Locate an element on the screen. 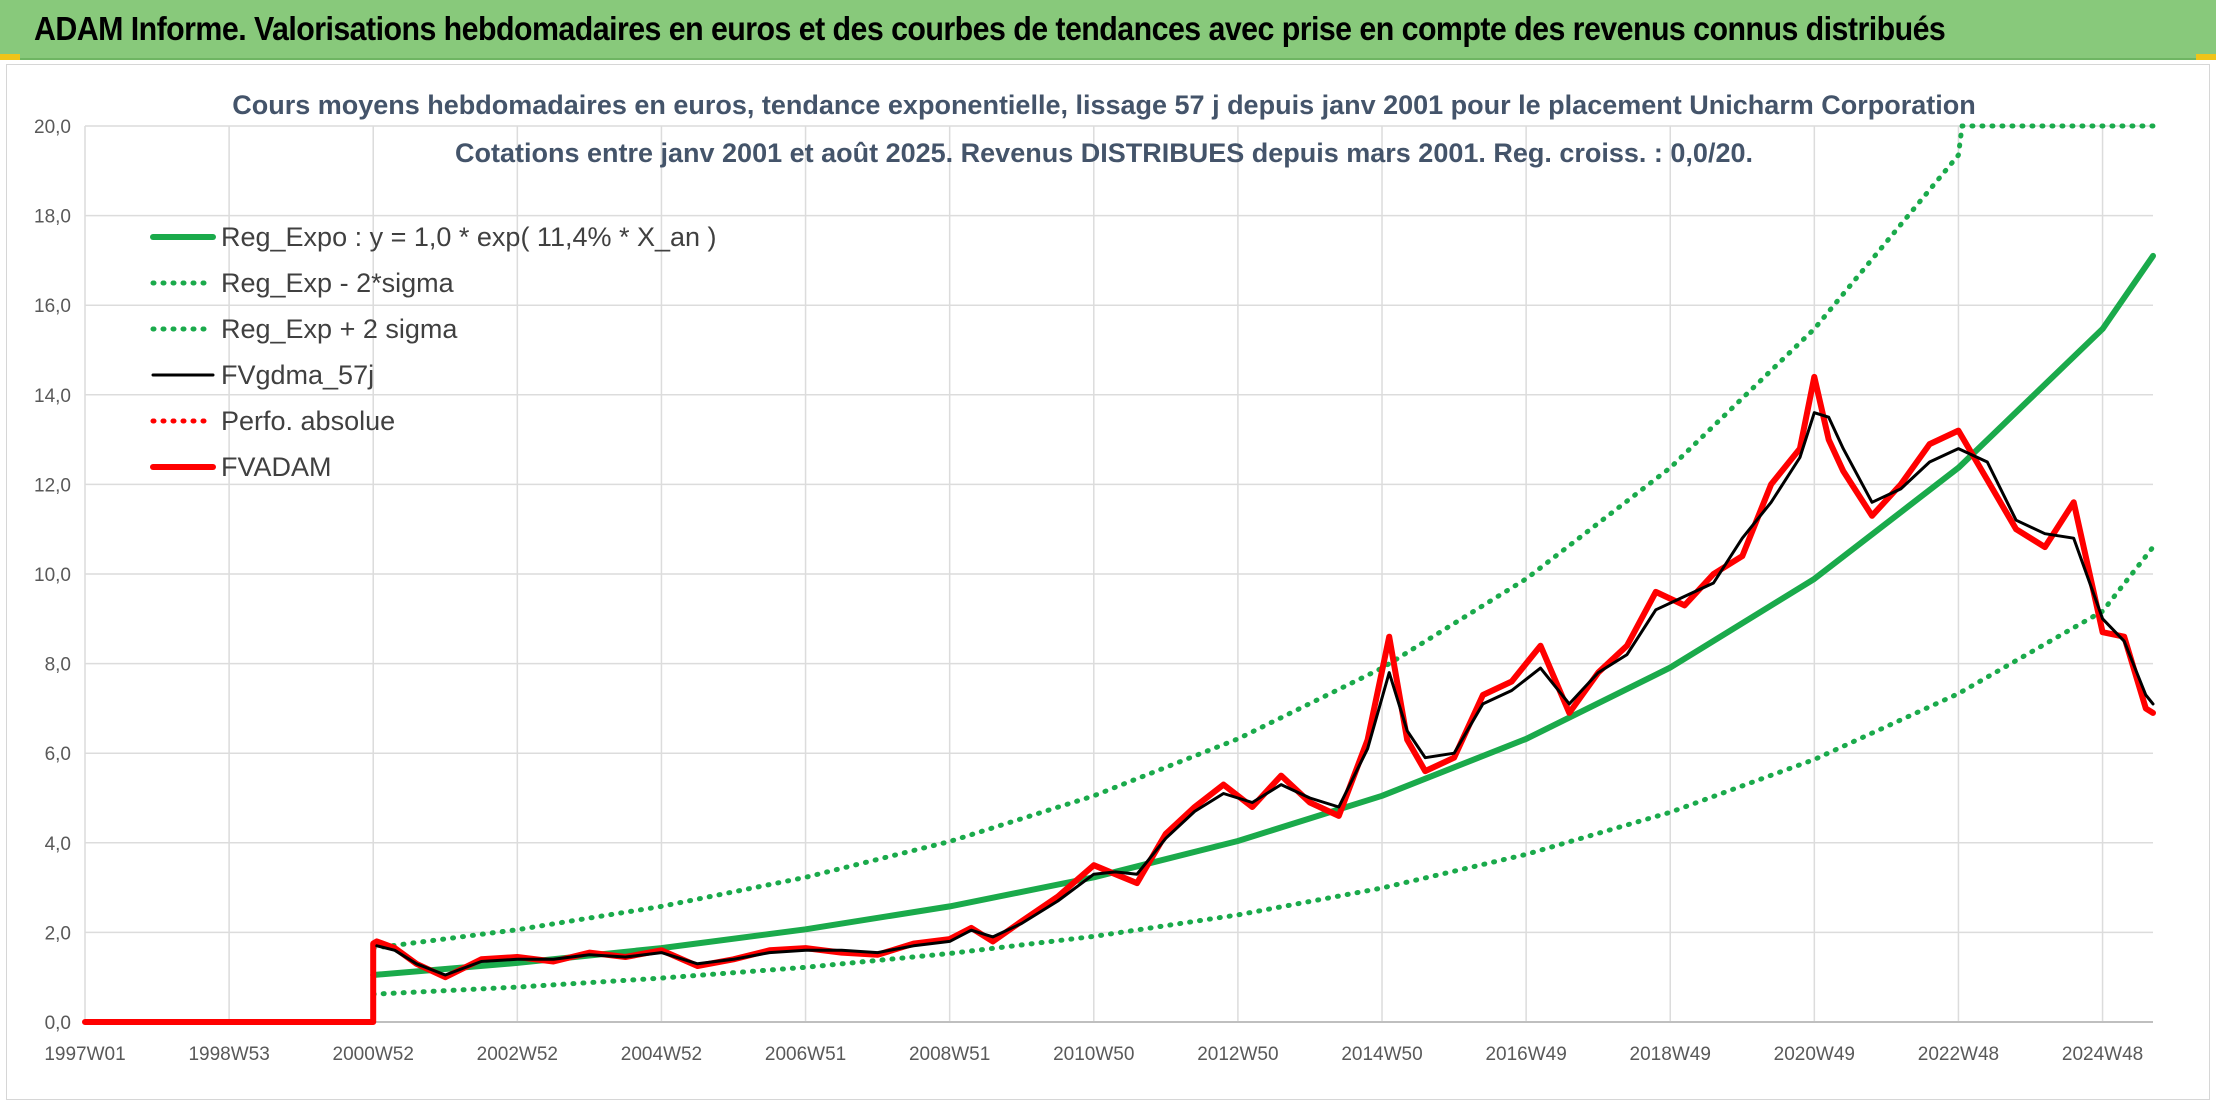 The height and width of the screenshot is (1106, 2216). corner-accent-left is located at coordinates (10, 57).